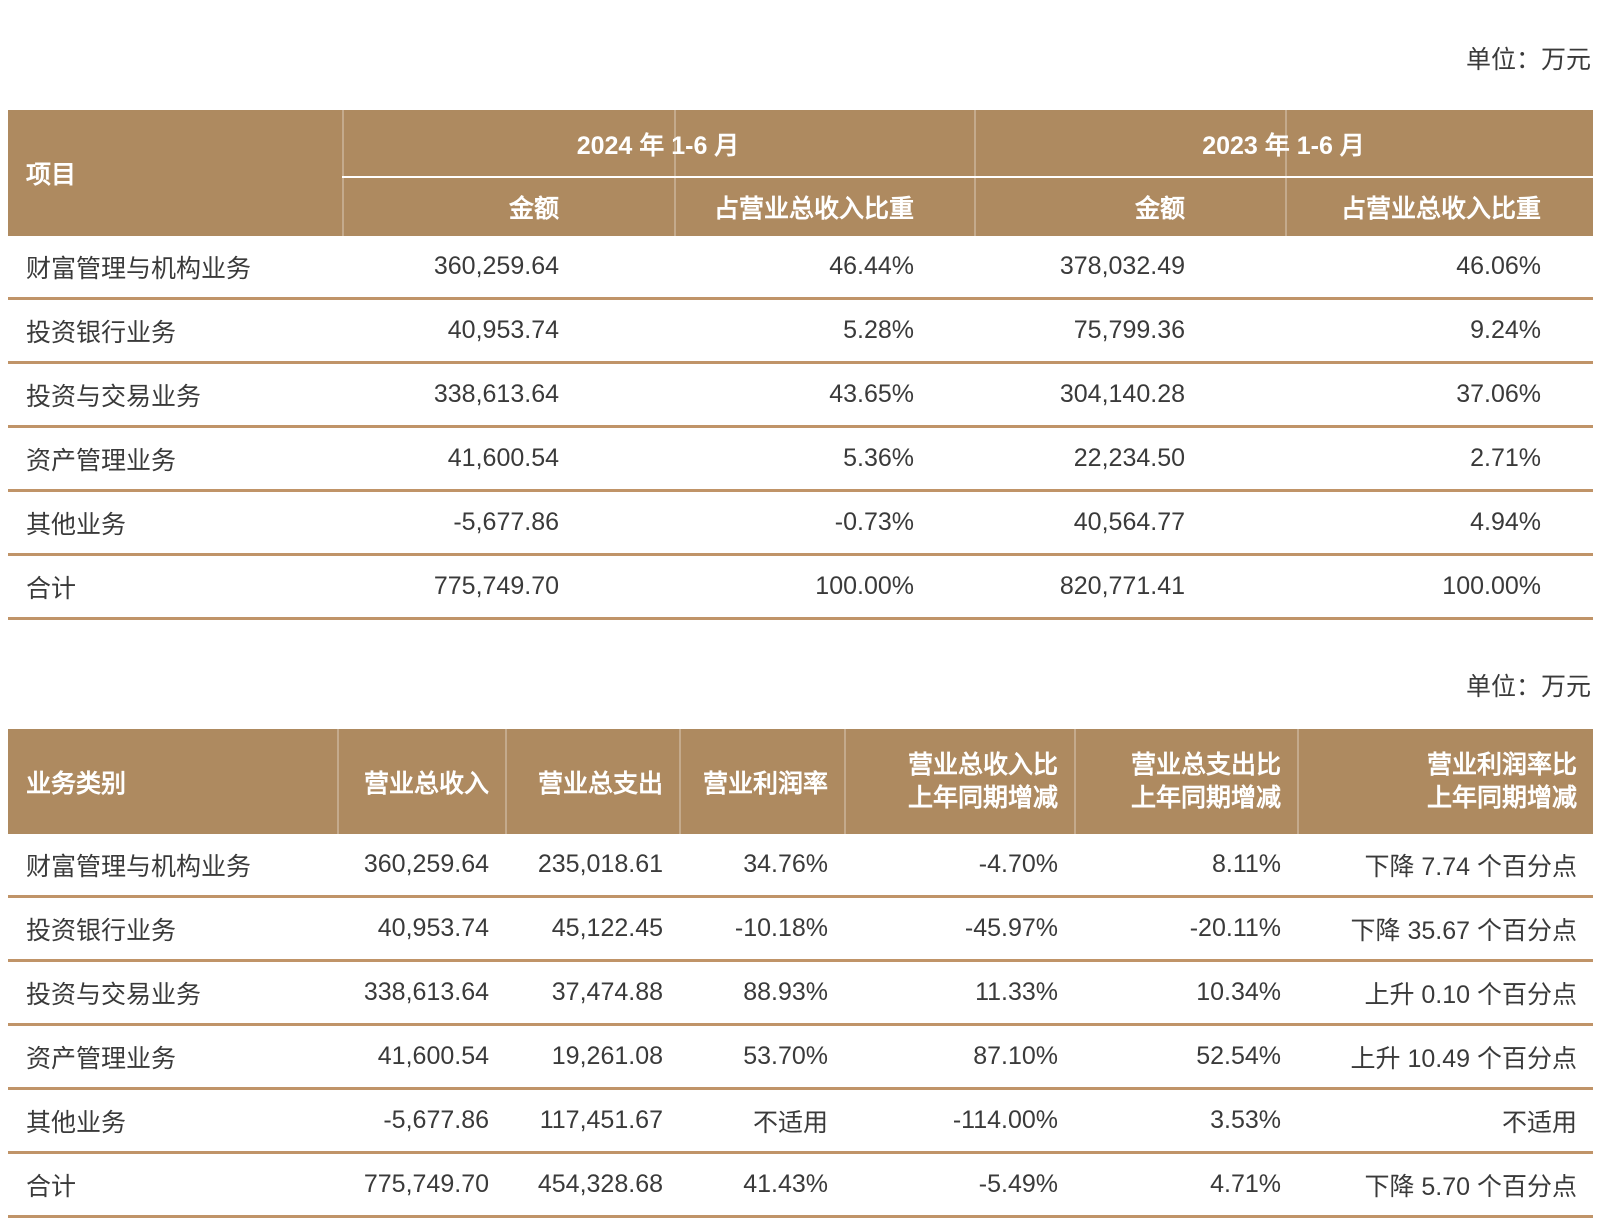 Image resolution: width=1620 pixels, height=1218 pixels. I want to click on cell-share-2023: 100.00%, so click(1491, 586).